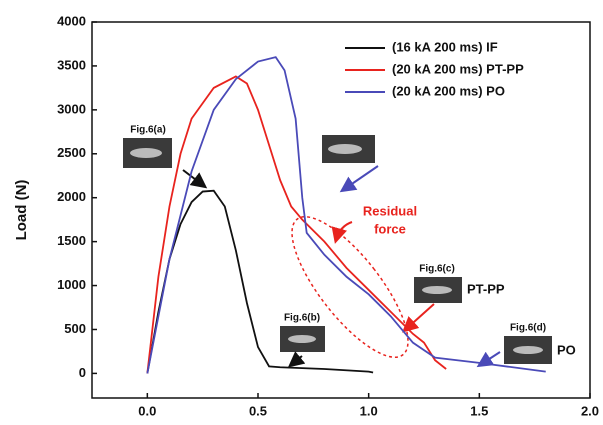 This screenshot has height=425, width=603. What do you see at coordinates (566, 349) in the screenshot?
I see `annotation: PO` at bounding box center [566, 349].